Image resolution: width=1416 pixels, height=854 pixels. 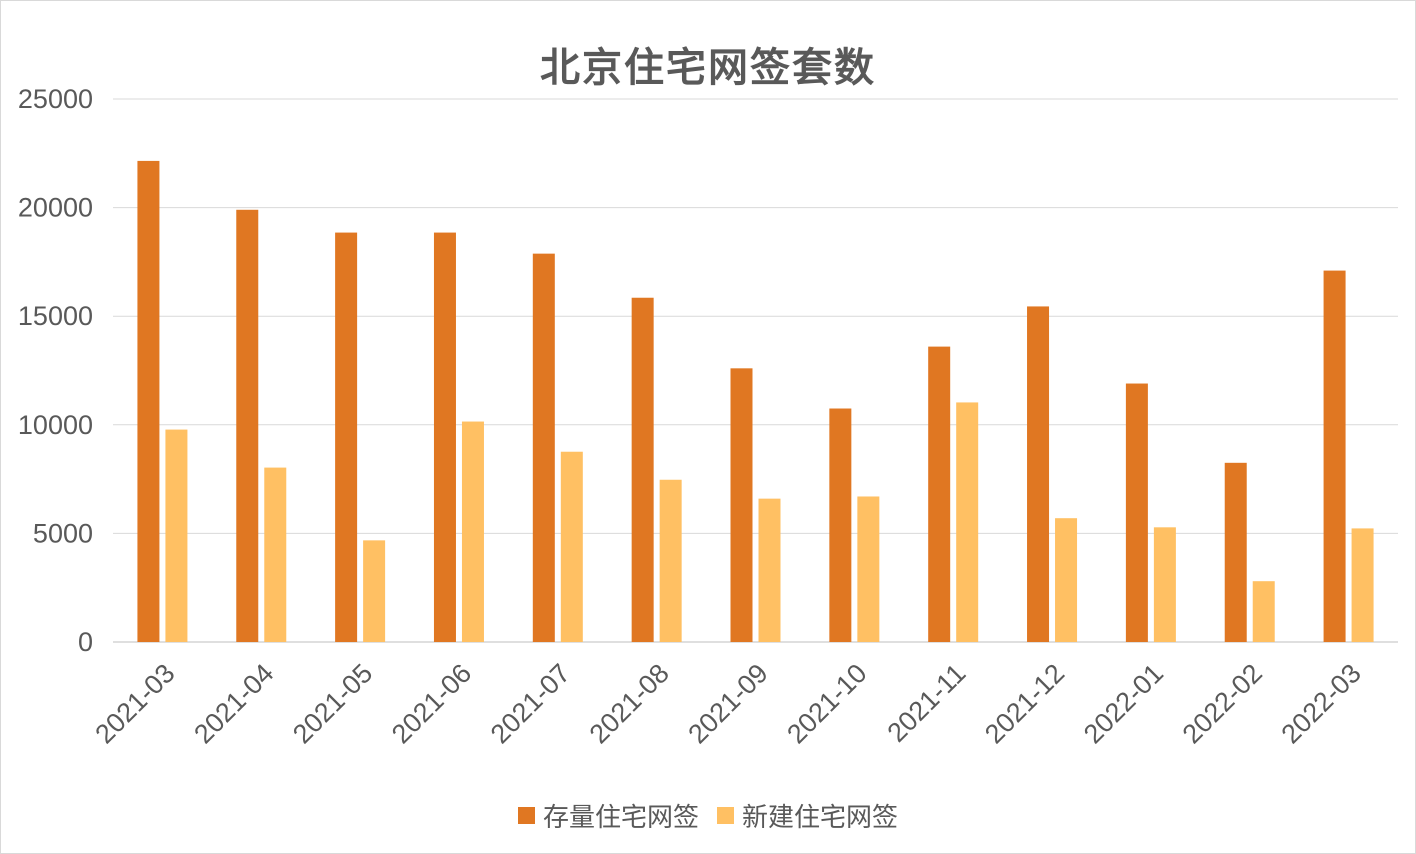 What do you see at coordinates (1123, 703) in the screenshot?
I see `x-tick-label: 2022-01` at bounding box center [1123, 703].